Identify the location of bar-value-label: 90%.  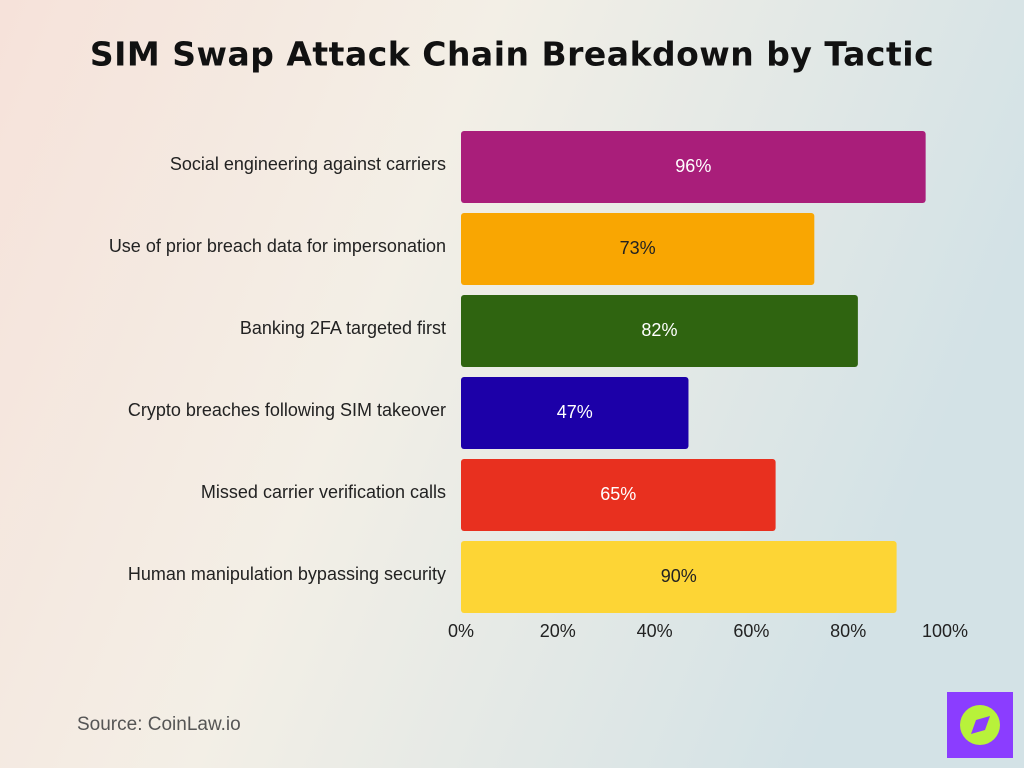
(679, 576).